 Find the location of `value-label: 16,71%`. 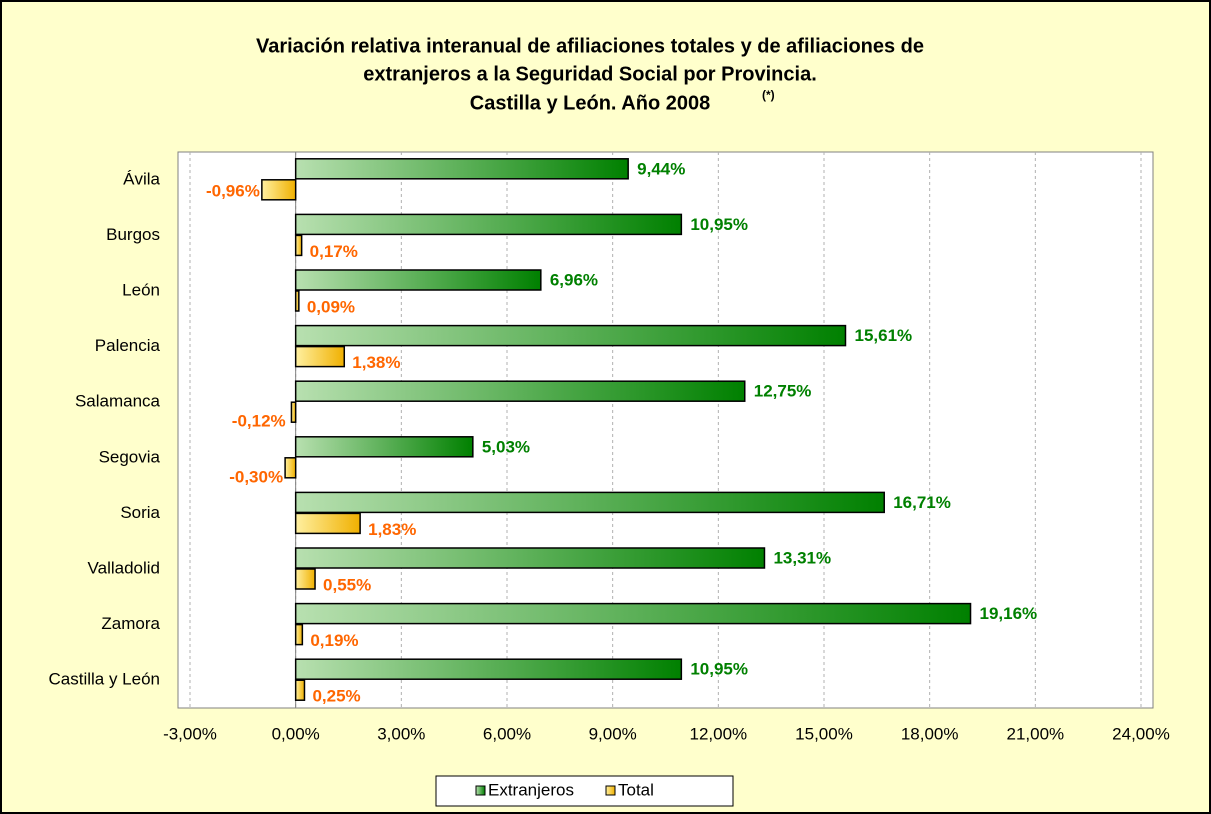

value-label: 16,71% is located at coordinates (922, 502).